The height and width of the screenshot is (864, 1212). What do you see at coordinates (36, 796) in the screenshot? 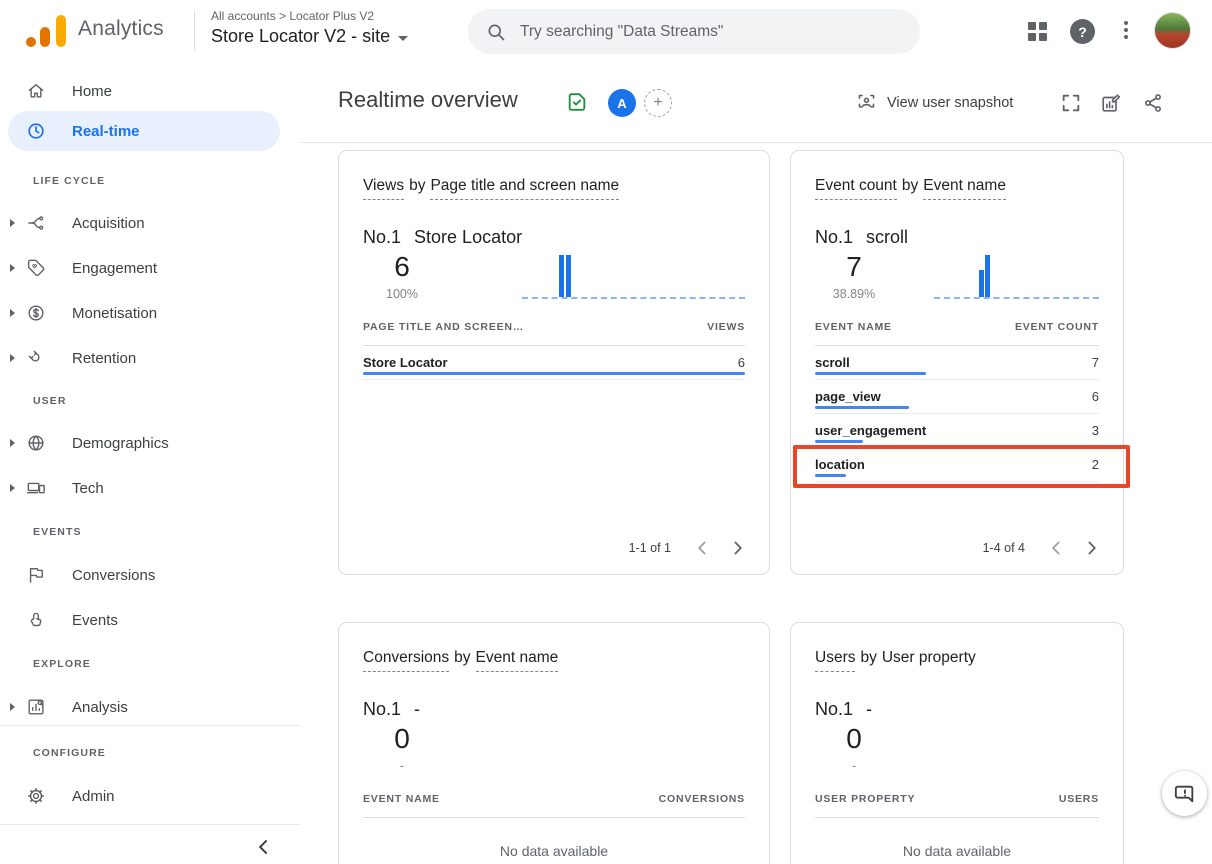
I see `gear-icon` at bounding box center [36, 796].